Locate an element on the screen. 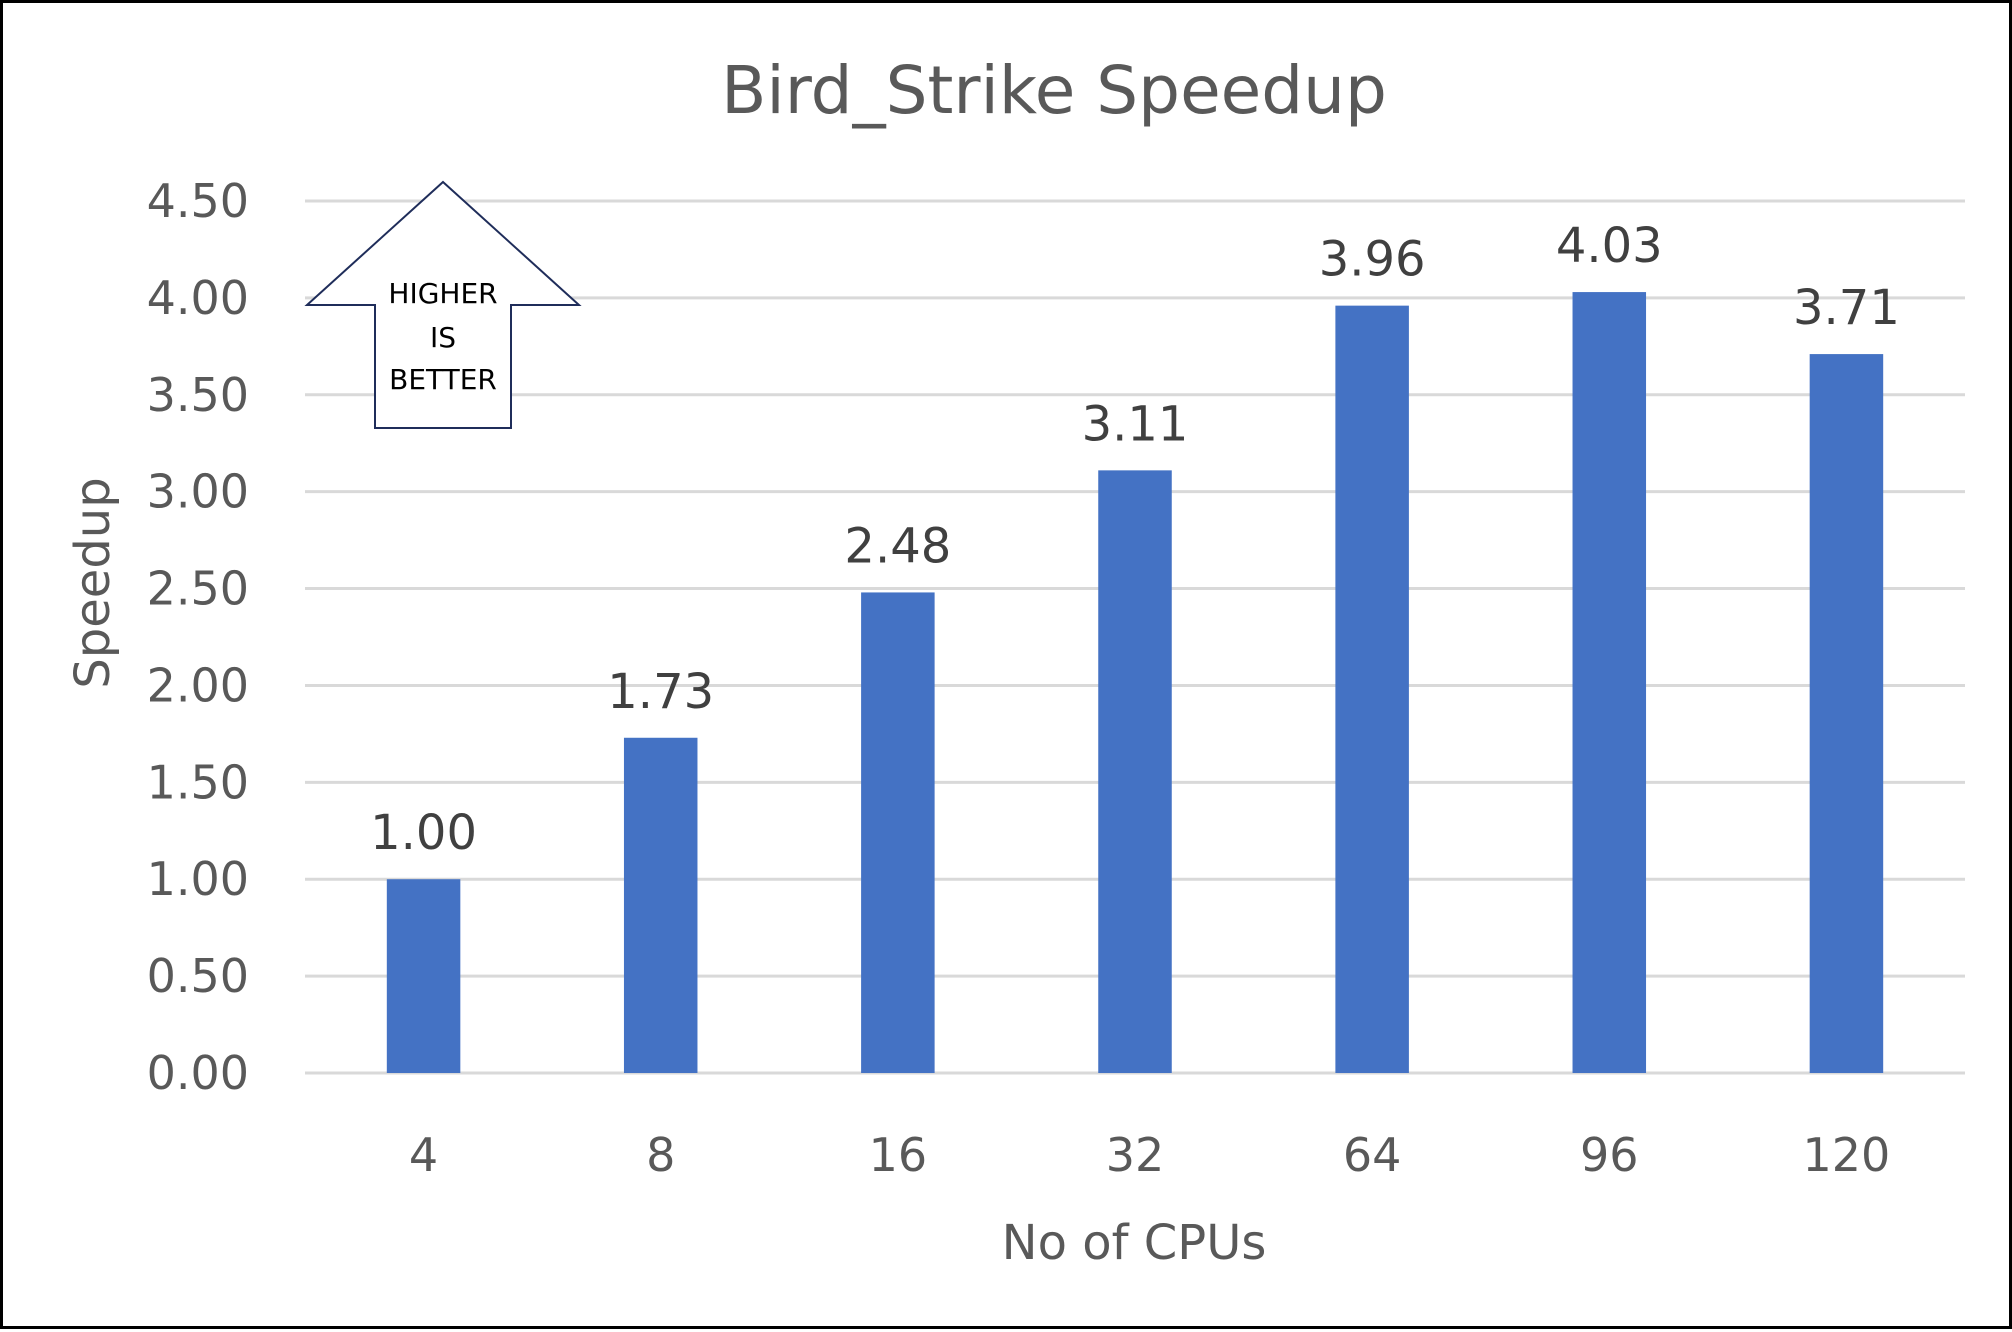  data-label: 1.00 is located at coordinates (423, 833).